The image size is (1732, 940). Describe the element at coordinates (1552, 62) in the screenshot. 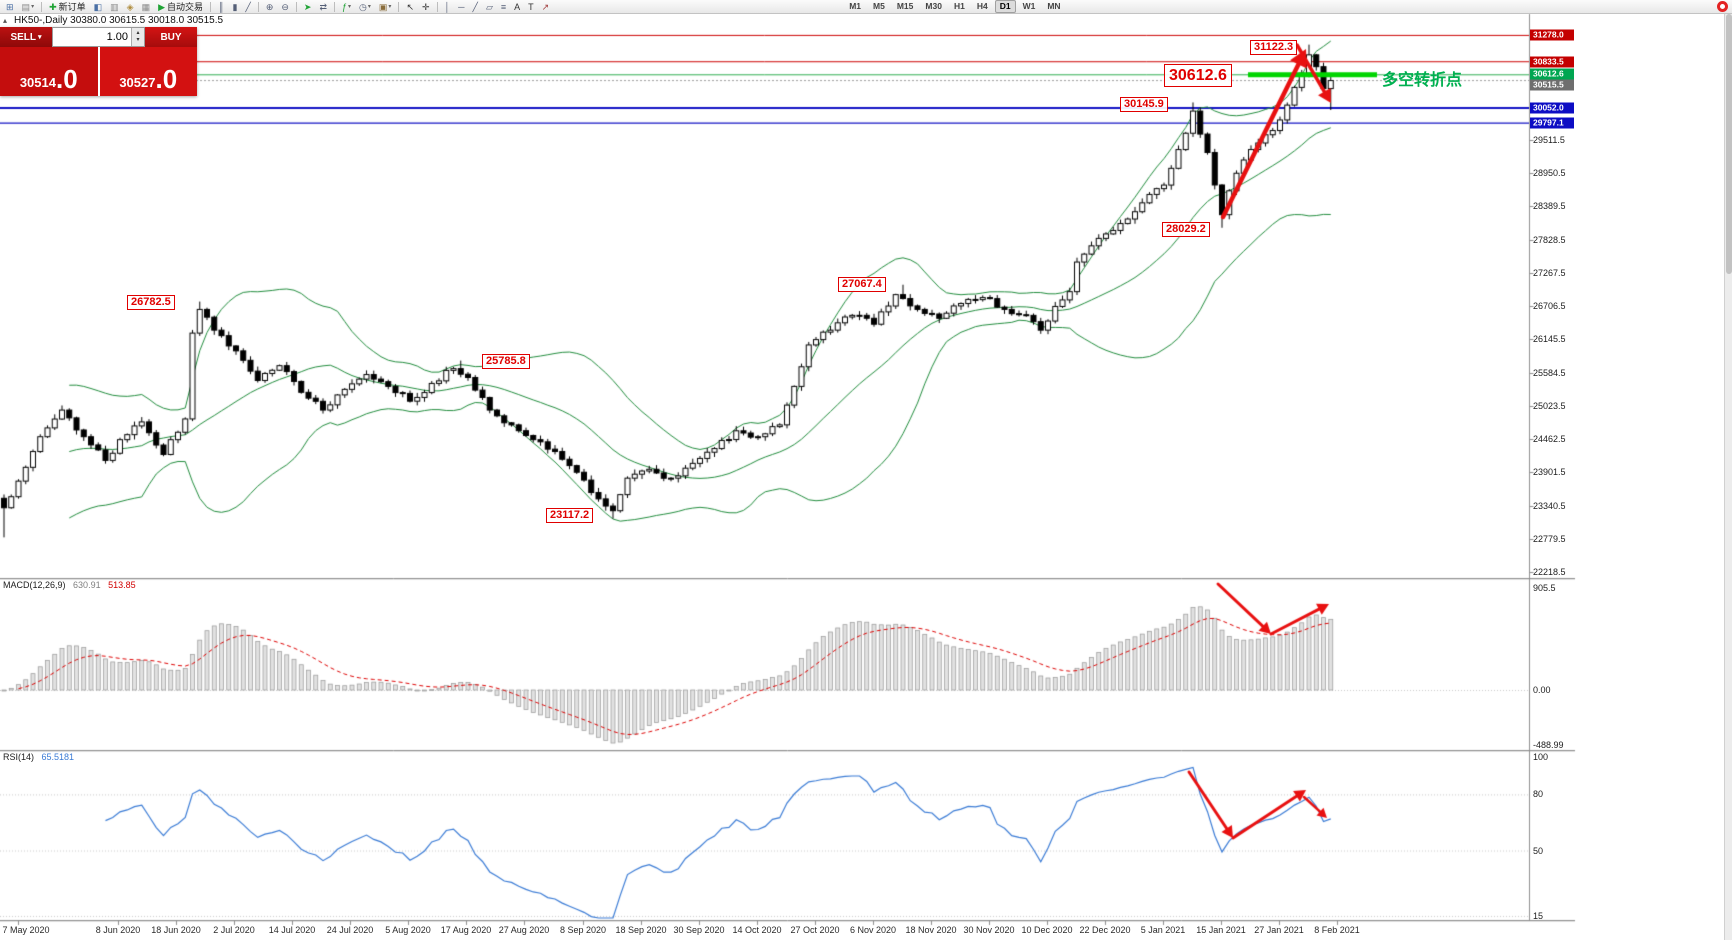

I see `price-tag: 30833.5` at that location.